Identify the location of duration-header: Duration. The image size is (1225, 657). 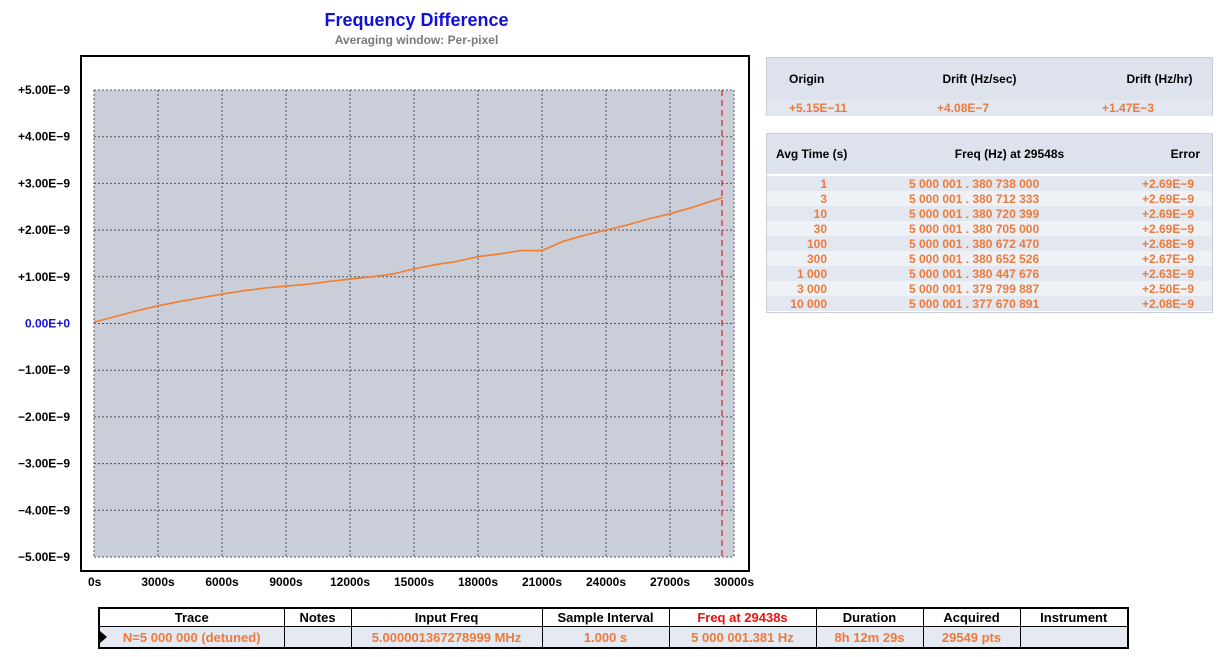
(869, 617).